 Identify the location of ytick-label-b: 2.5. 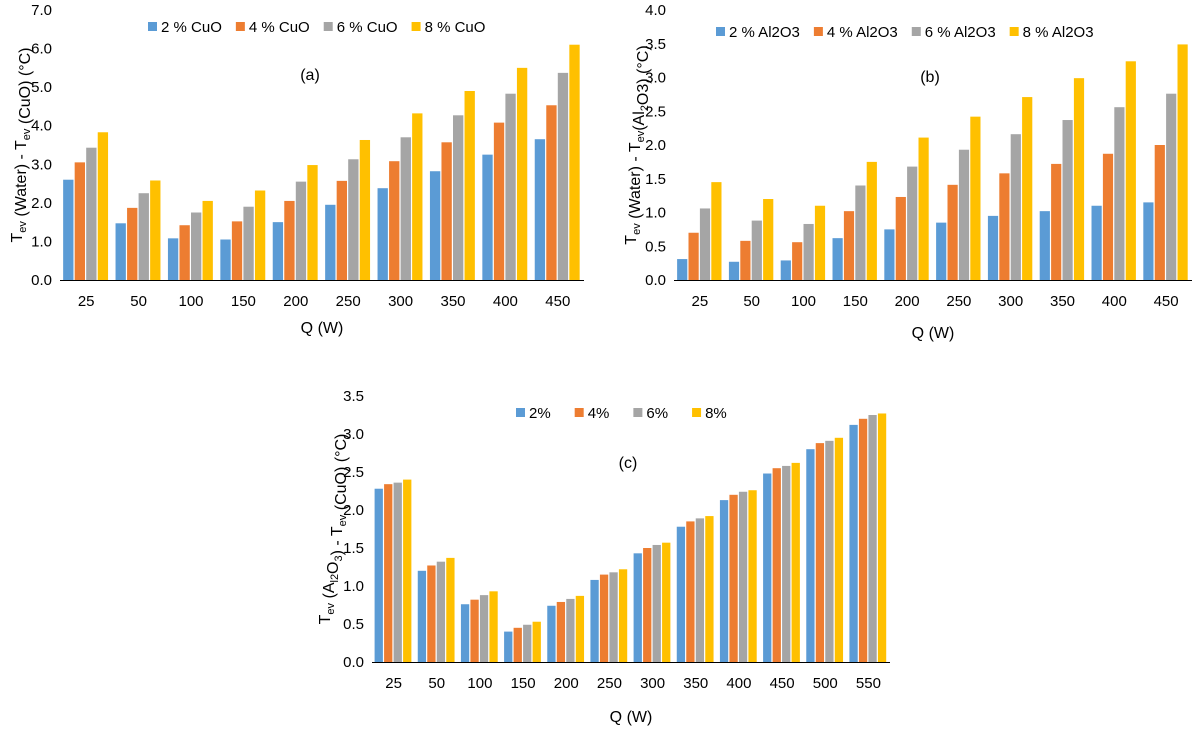
(655, 111).